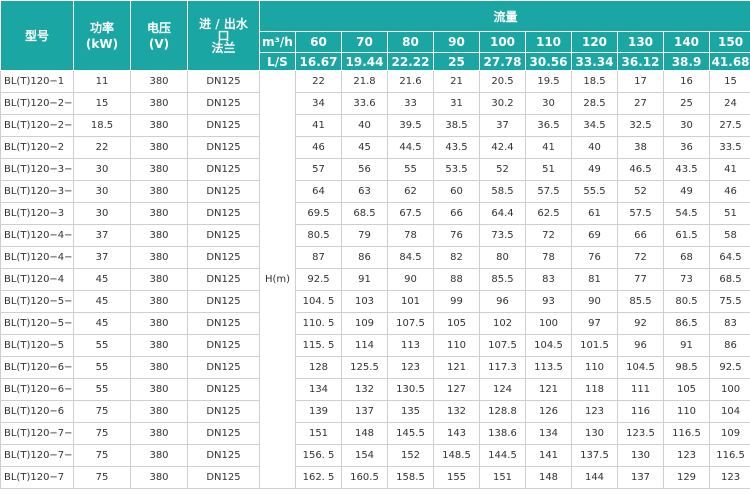  What do you see at coordinates (729, 42) in the screenshot?
I see `header-flow-m3h-value: 150` at bounding box center [729, 42].